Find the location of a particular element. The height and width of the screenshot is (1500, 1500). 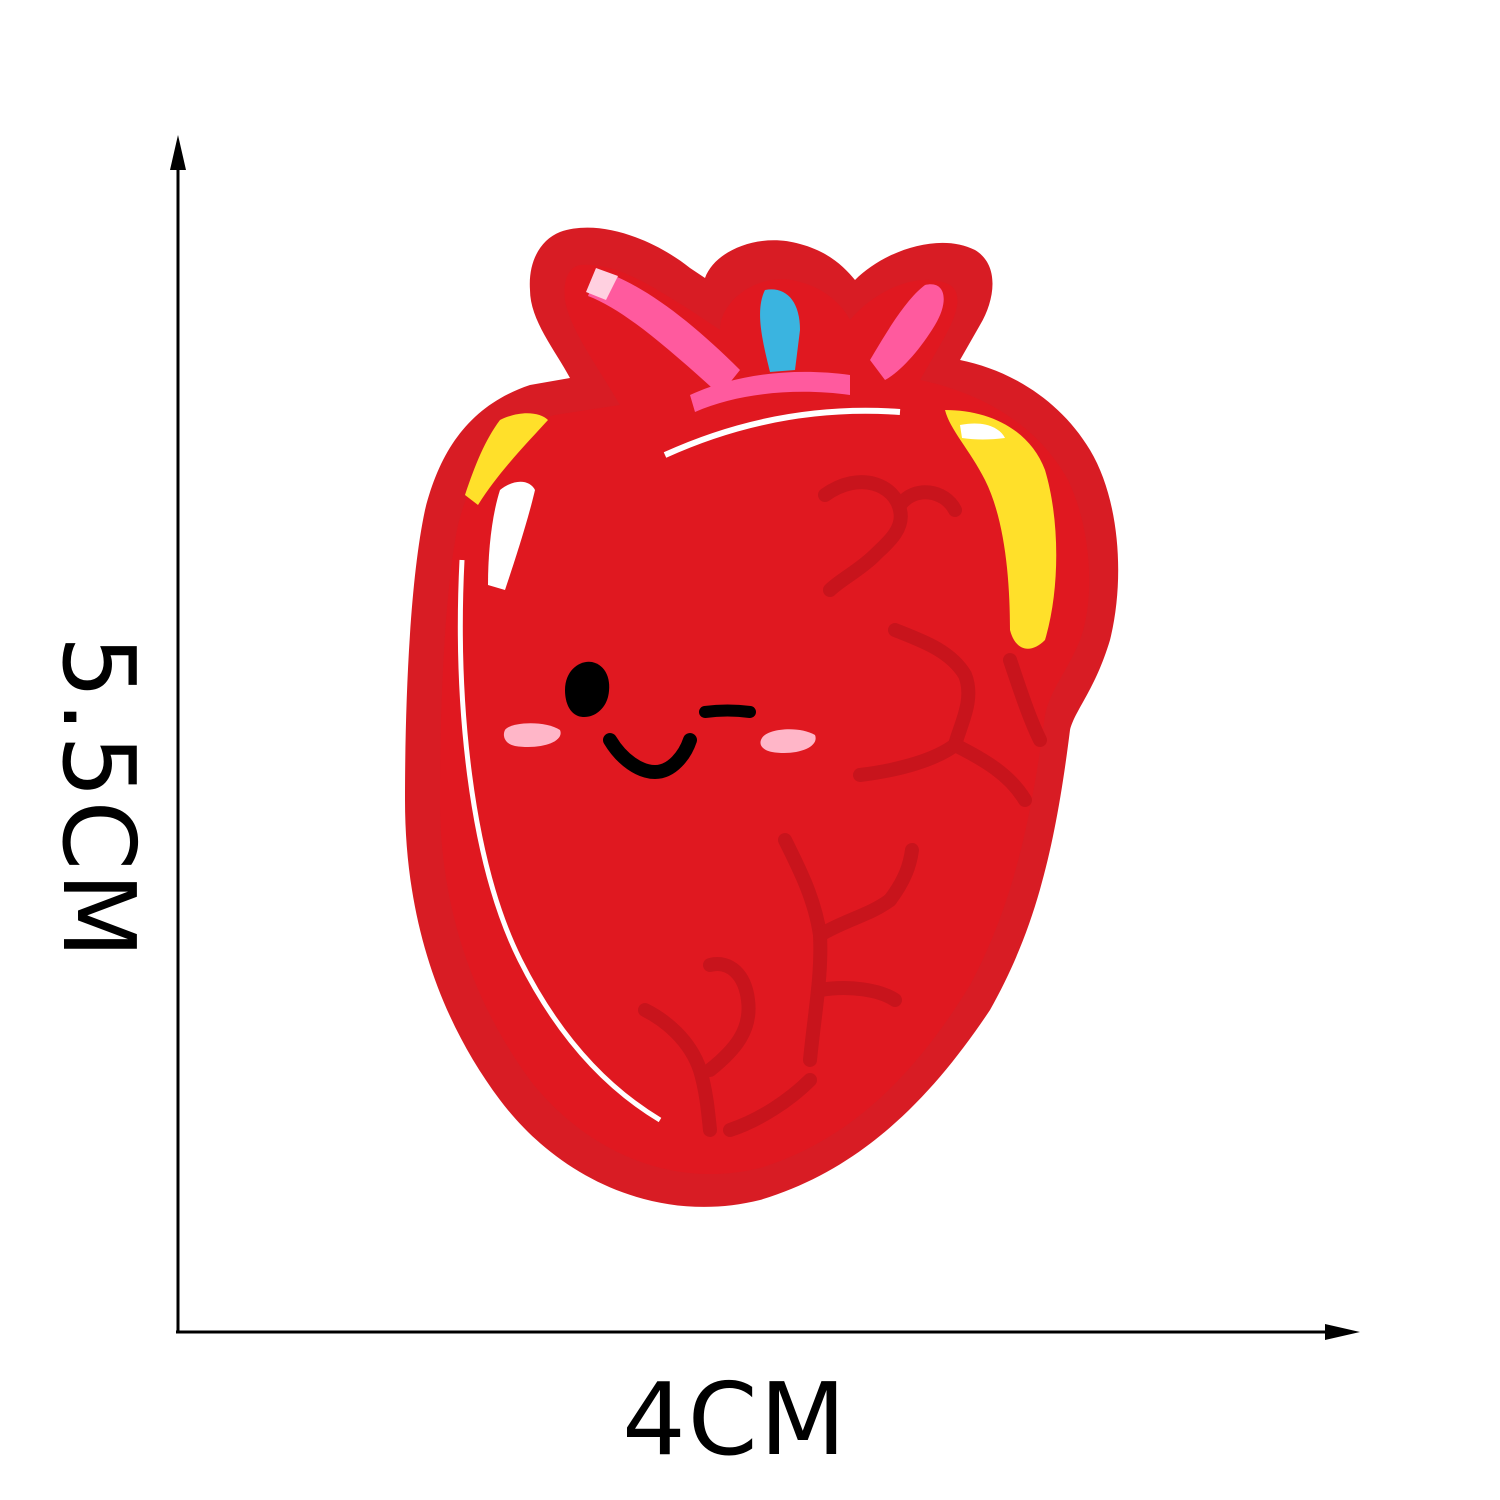

height-dimension-label: 5.5CM is located at coordinates (98, 798).